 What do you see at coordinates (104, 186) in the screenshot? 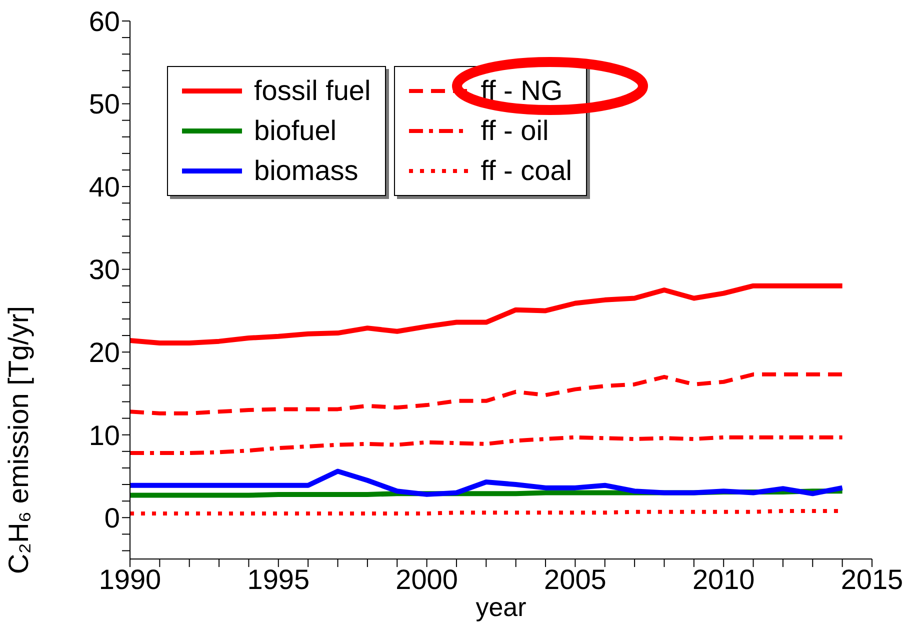
I see `y-tick-label: 40` at bounding box center [104, 186].